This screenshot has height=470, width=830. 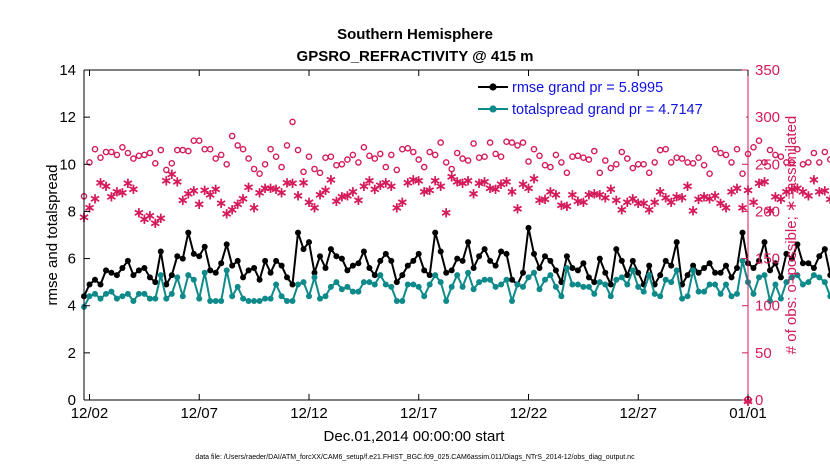 I want to click on obs-assimilated-point-55: ∗, so click(x=386, y=182).